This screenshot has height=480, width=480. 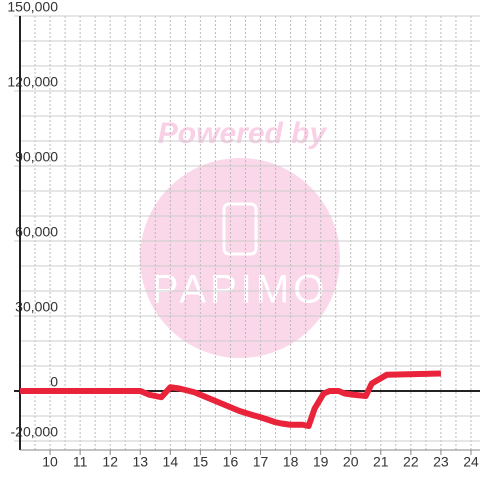 What do you see at coordinates (471, 462) in the screenshot?
I see `x-tick-label: 24` at bounding box center [471, 462].